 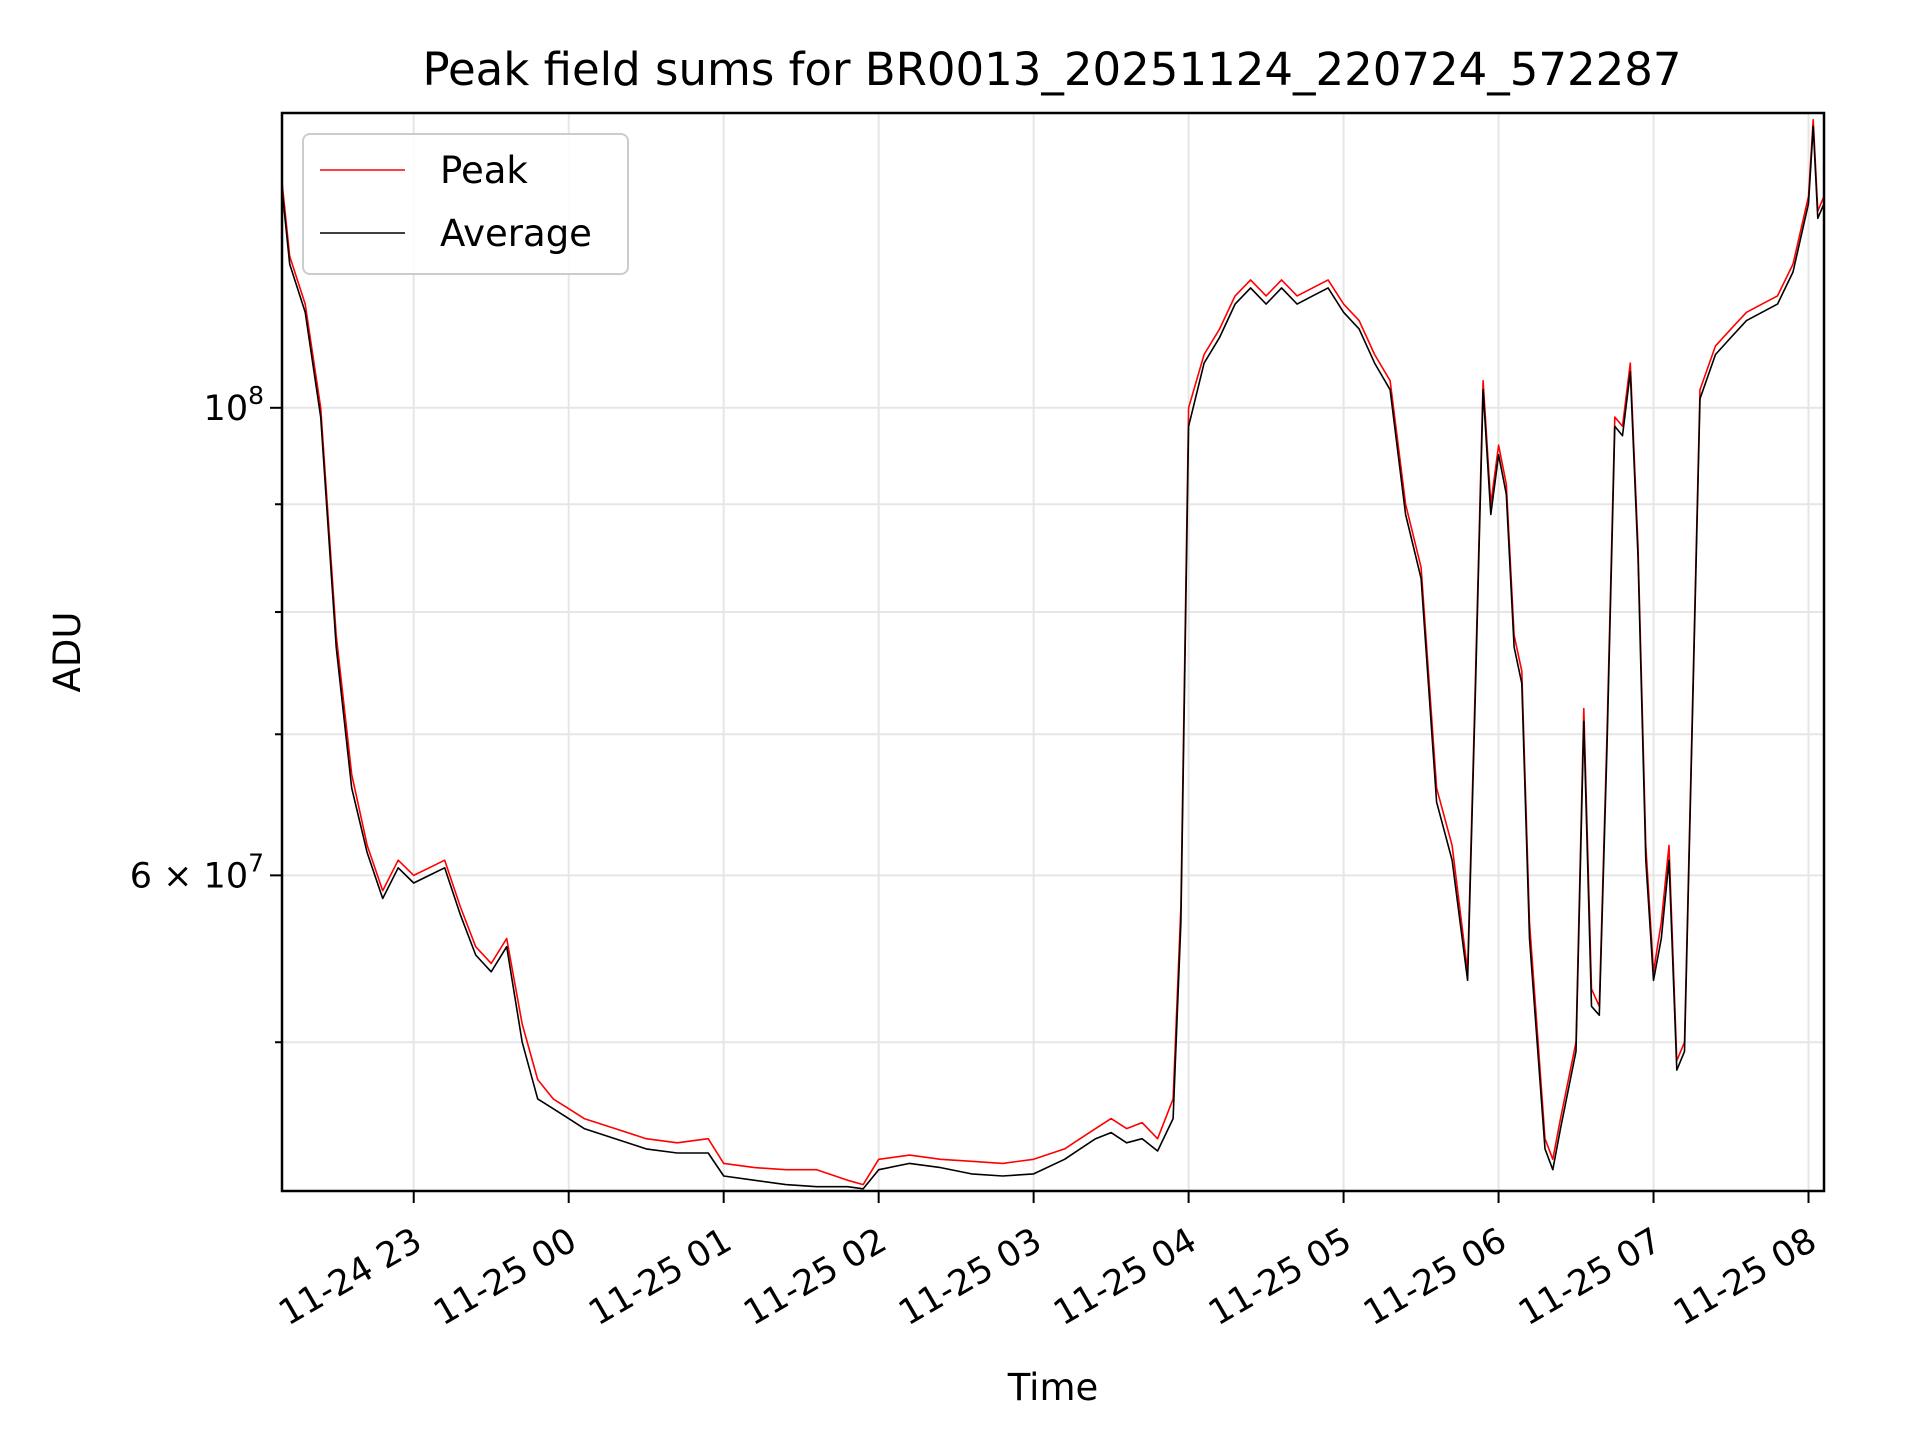 I want to click on x-axis-title: Time, so click(x=1053, y=1387).